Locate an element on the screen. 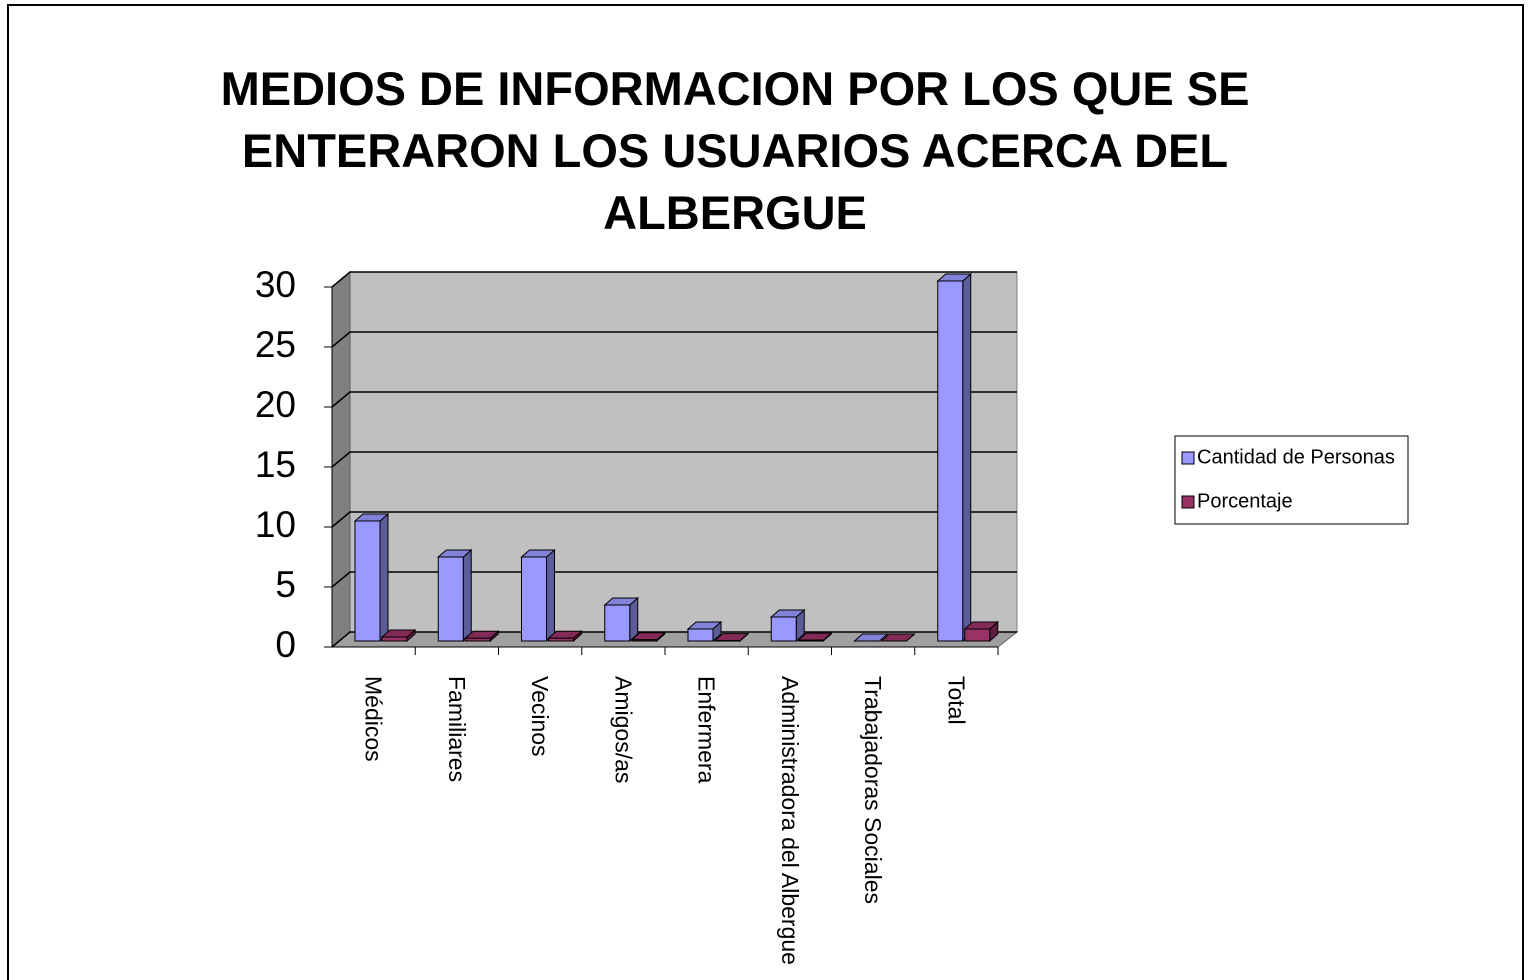 Image resolution: width=1530 pixels, height=980 pixels. y-tick-label: 0 is located at coordinates (285, 644).